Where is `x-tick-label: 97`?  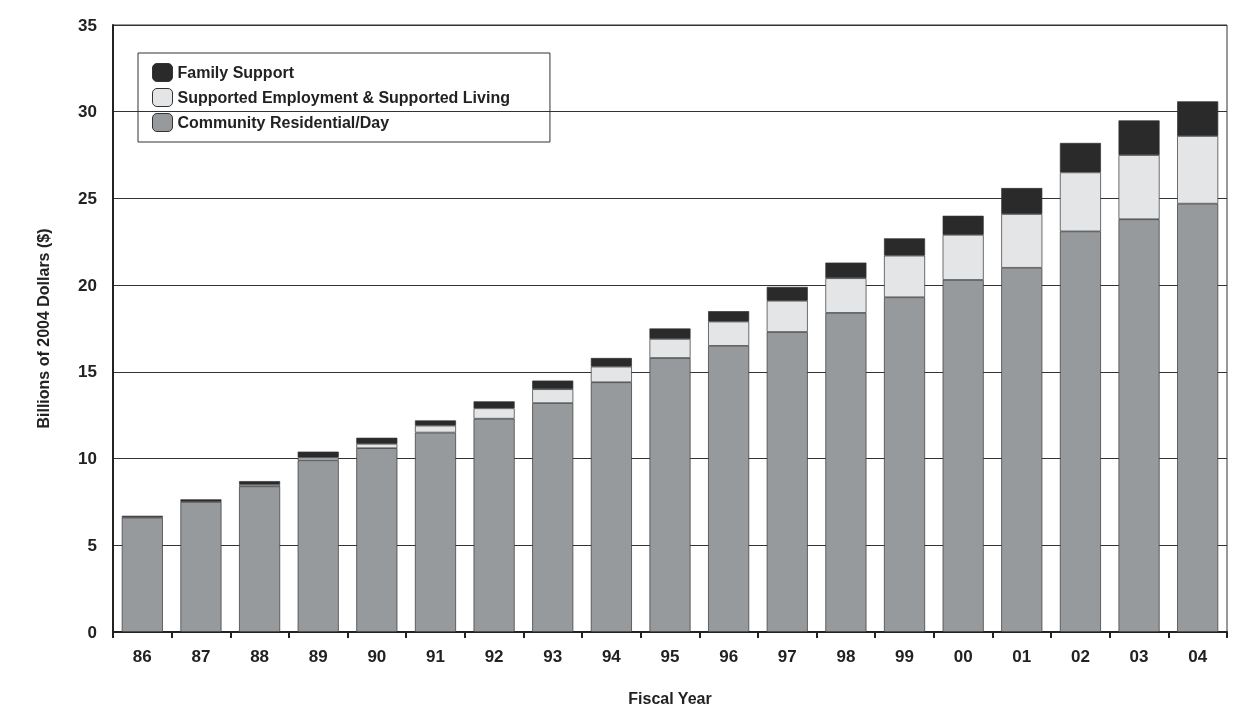 x-tick-label: 97 is located at coordinates (787, 656).